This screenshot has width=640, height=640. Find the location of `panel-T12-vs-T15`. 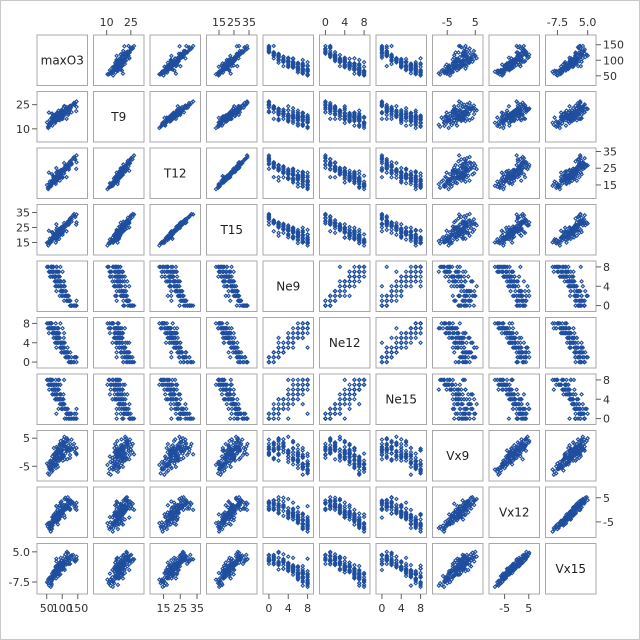

panel-T12-vs-T15 is located at coordinates (232, 173).